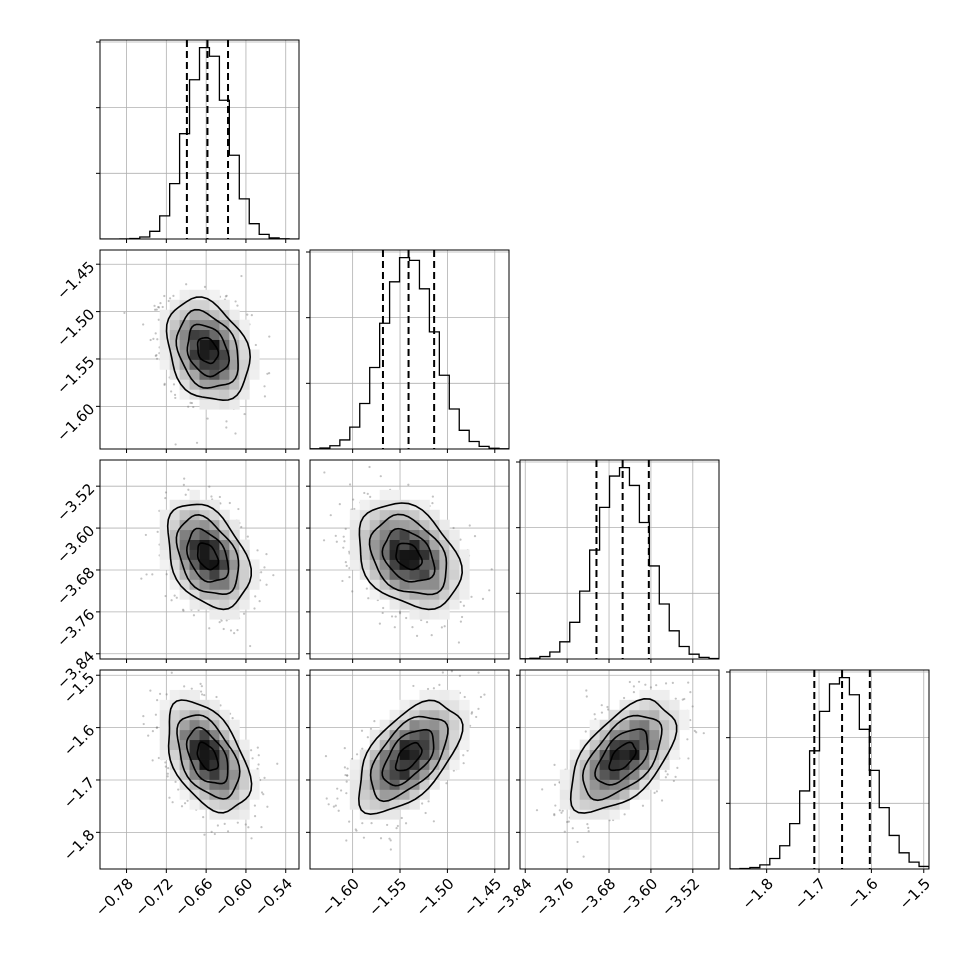 The width and height of the screenshot is (970, 970). I want to click on x-tick-label: −0.66, so click(193, 897).